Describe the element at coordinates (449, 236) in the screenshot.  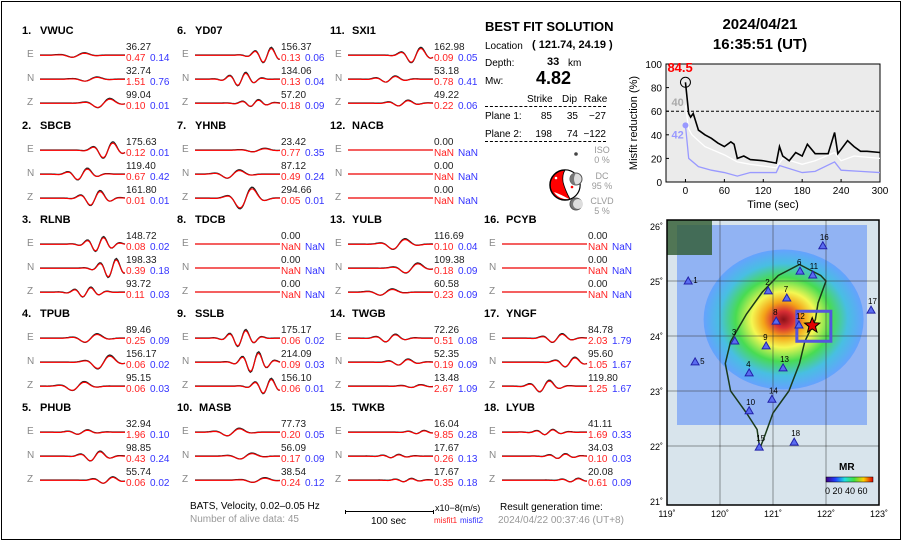
I see `amplitude-value: 116.69` at that location.